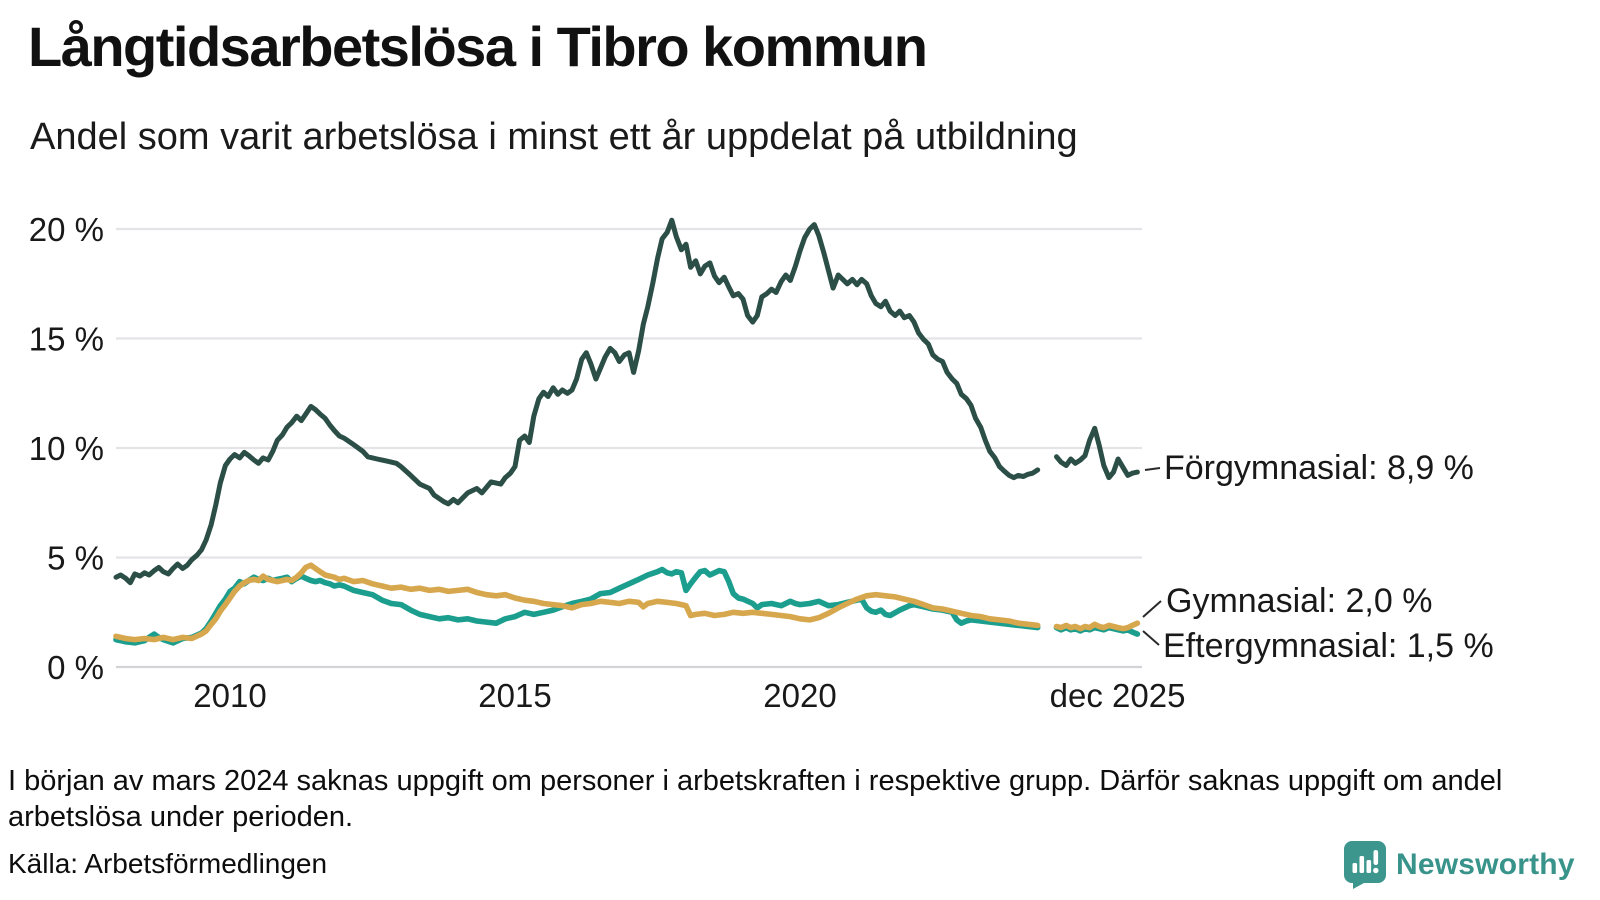  Describe the element at coordinates (229, 695) in the screenshot. I see `x-tick-label: 2010` at that location.